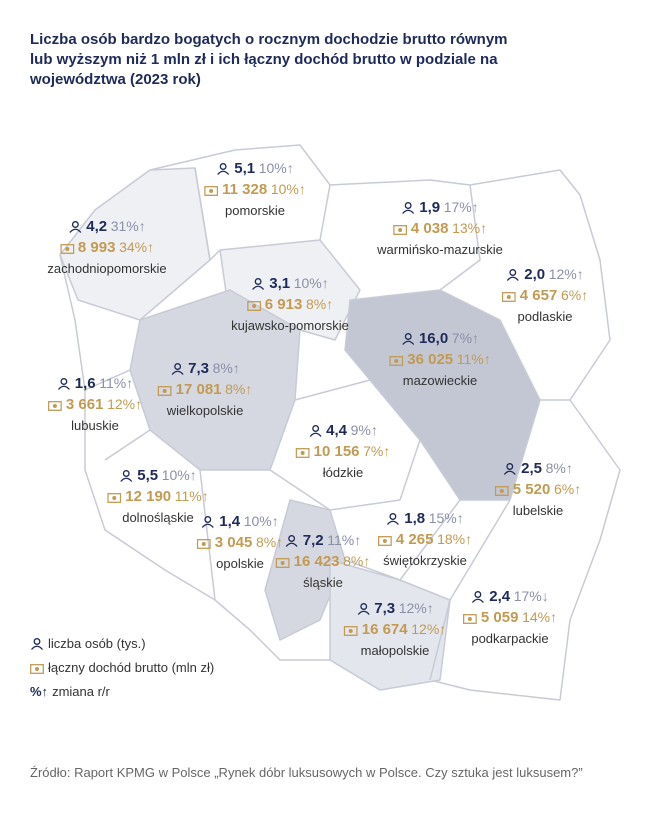  Describe the element at coordinates (429, 228) in the screenshot. I see `income-value: 4 038` at that location.